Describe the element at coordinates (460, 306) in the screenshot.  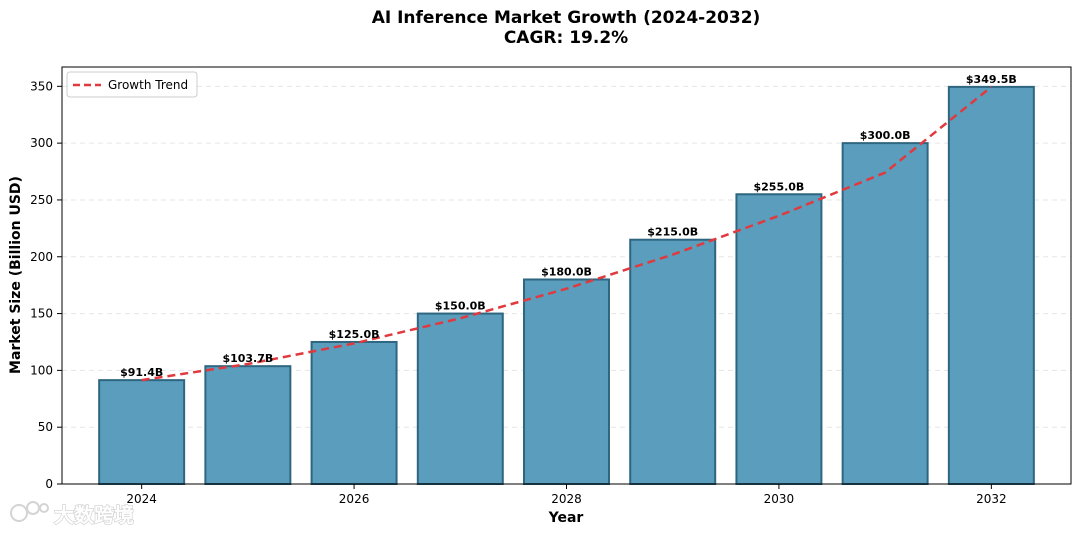
I see `data-label-2027: $150.0B` at that location.